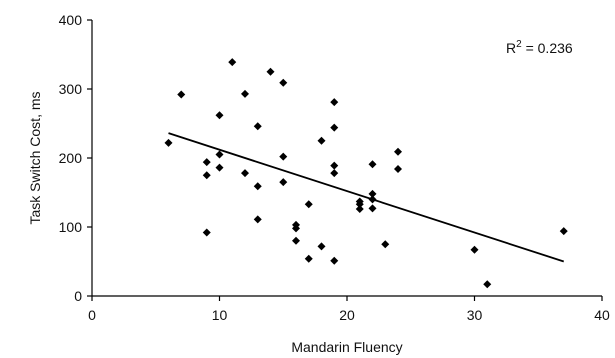 Image resolution: width=615 pixels, height=358 pixels. I want to click on r-squared-annotation: R2 = 0.236, so click(539, 47).